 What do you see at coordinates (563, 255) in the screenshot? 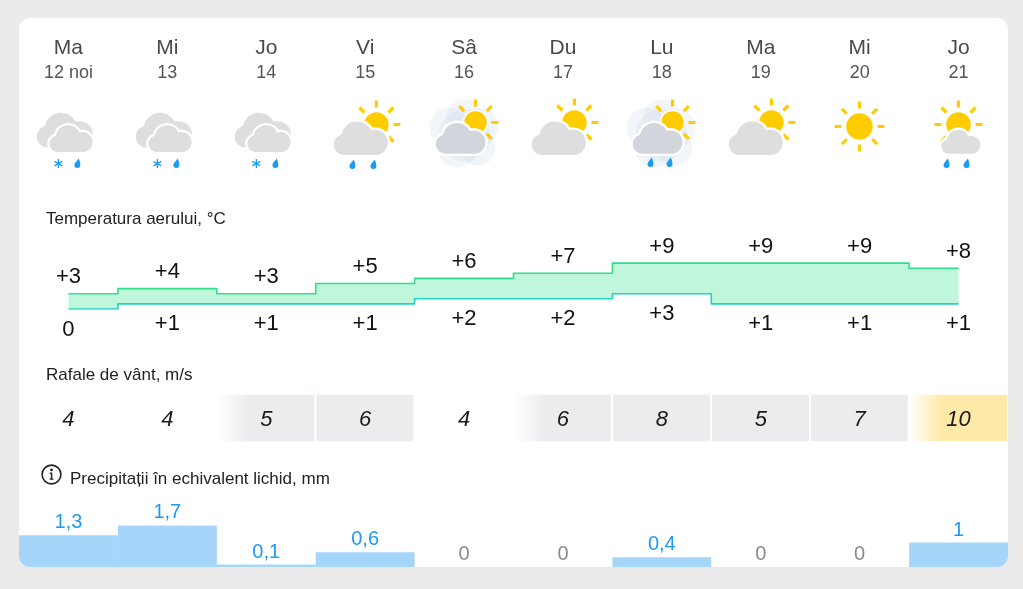
I see `data-label: +7` at bounding box center [563, 255].